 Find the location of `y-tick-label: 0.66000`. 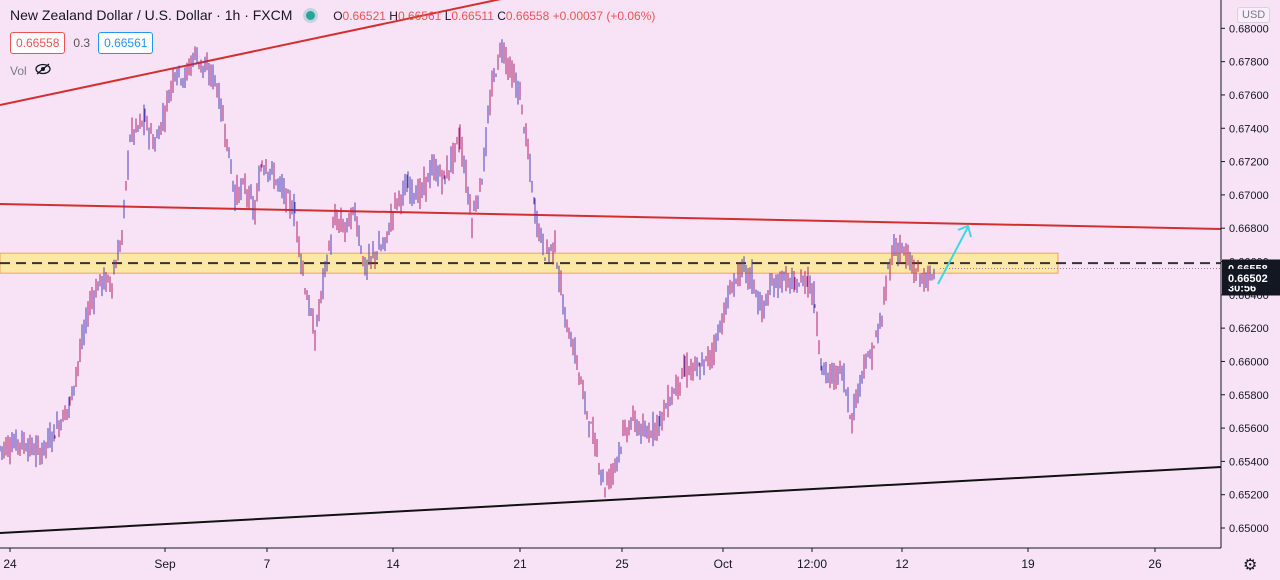

y-tick-label: 0.66000 is located at coordinates (1249, 362).